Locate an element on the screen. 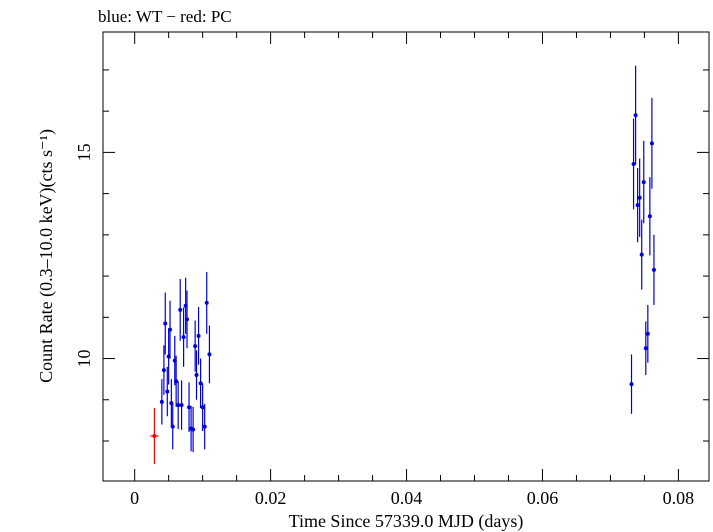  chart-title: blue: WT − red: PC is located at coordinates (165, 16).